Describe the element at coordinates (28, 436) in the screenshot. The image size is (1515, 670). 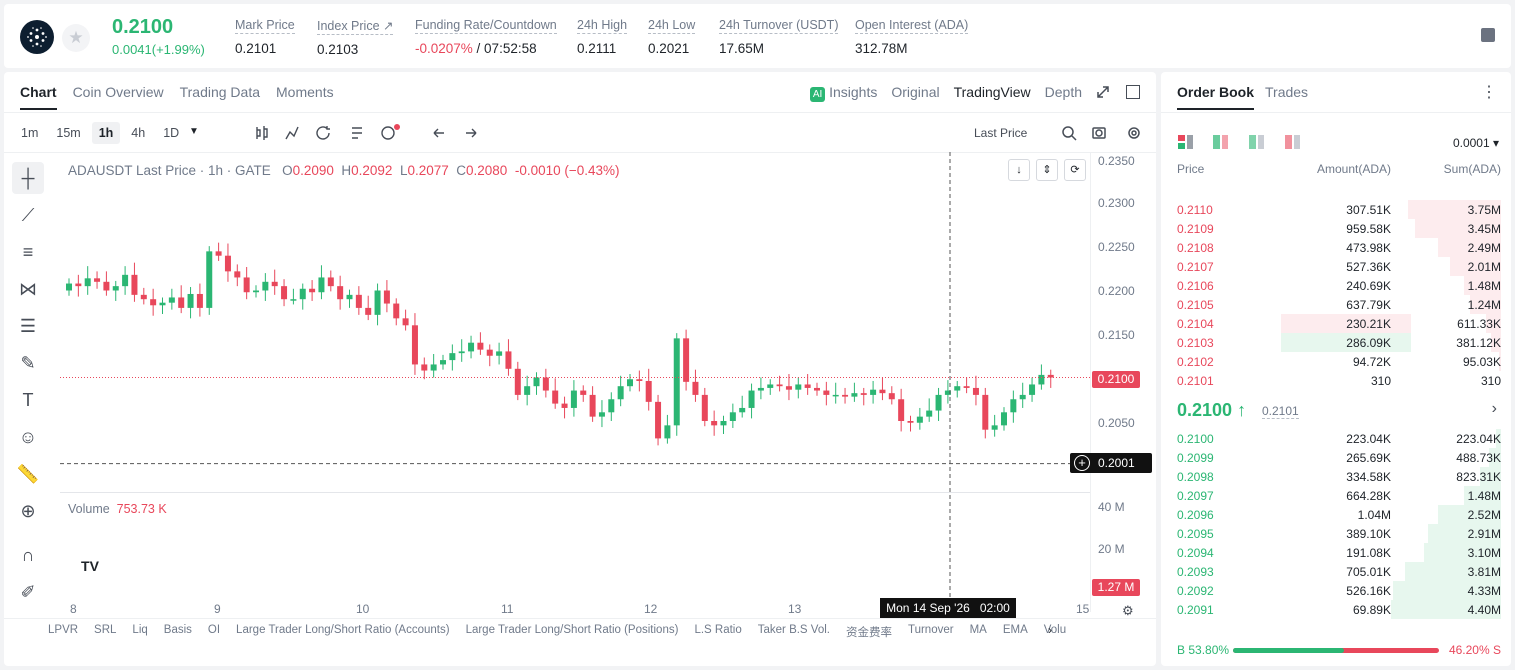
I see `emoji-icon: ☺` at that location.